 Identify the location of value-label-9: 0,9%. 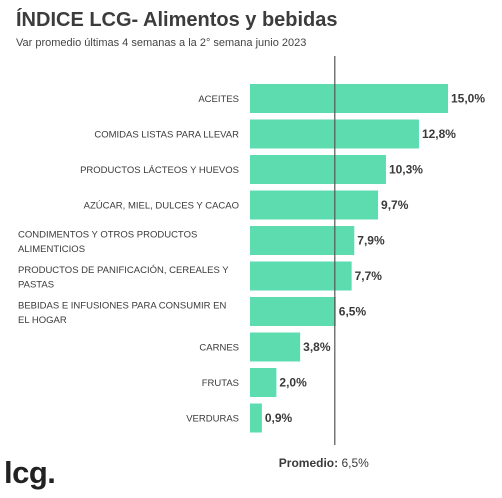
(279, 418).